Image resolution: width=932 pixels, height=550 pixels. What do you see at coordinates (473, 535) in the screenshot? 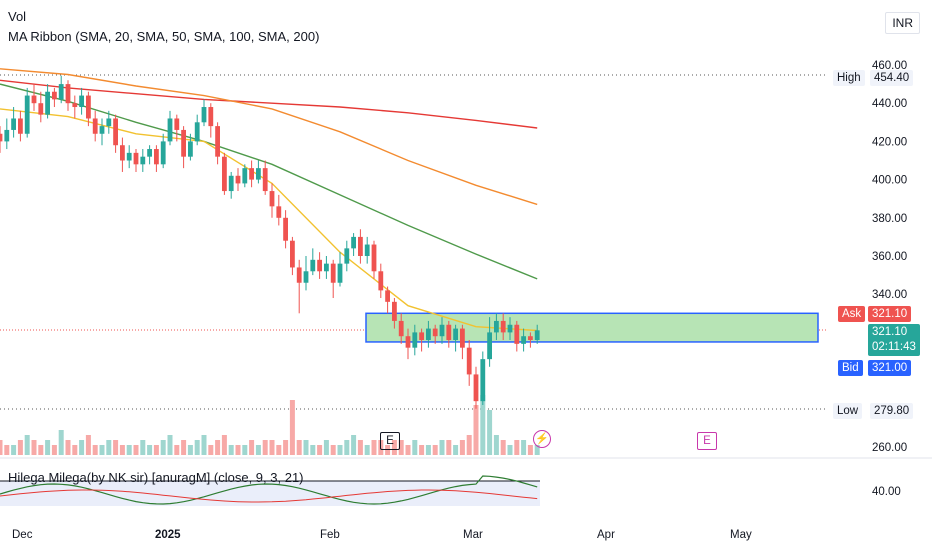
I see `date-tick: Mar` at bounding box center [473, 535].